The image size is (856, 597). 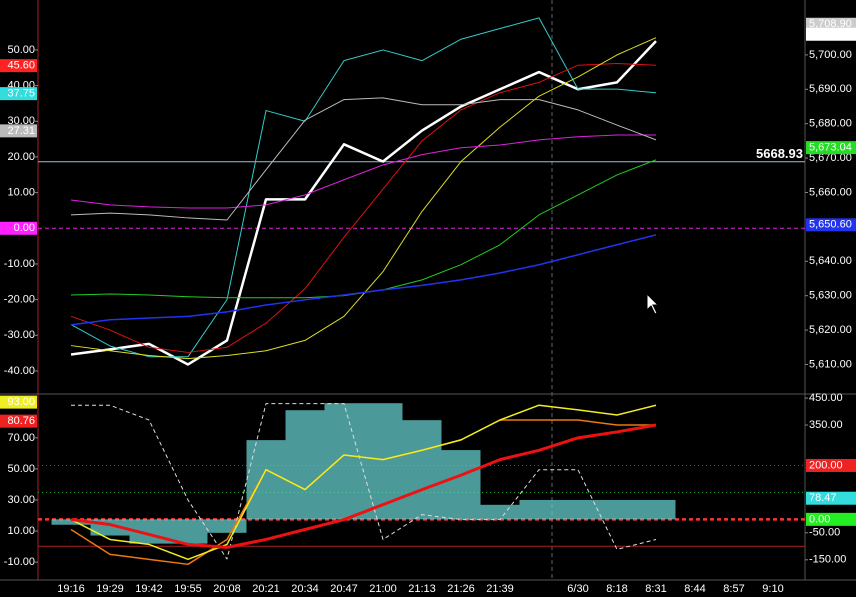 What do you see at coordinates (461, 589) in the screenshot?
I see `x-tick-label: 21:26` at bounding box center [461, 589].